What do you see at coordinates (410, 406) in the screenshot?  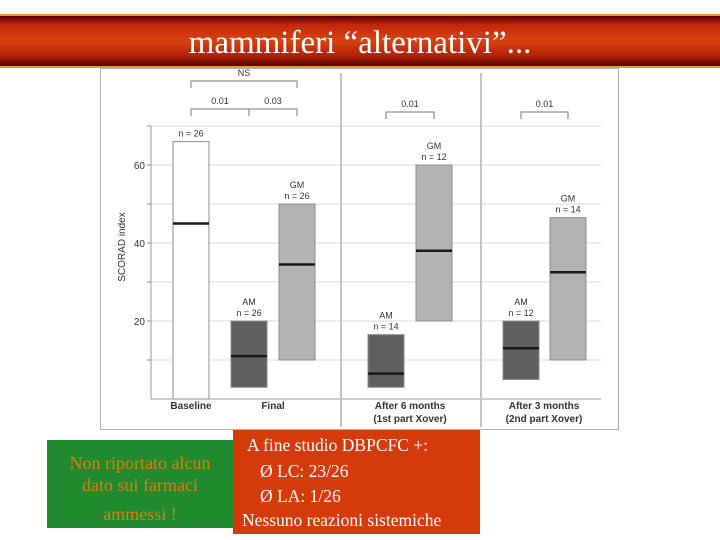 I see `group-label: After 6 months` at bounding box center [410, 406].